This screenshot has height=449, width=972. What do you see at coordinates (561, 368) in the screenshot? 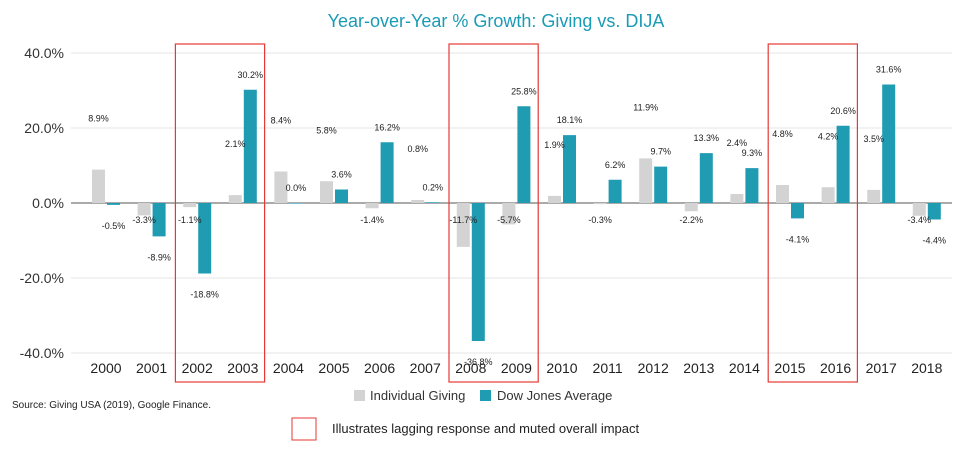
I see `x-category-label: 2010` at bounding box center [561, 368].